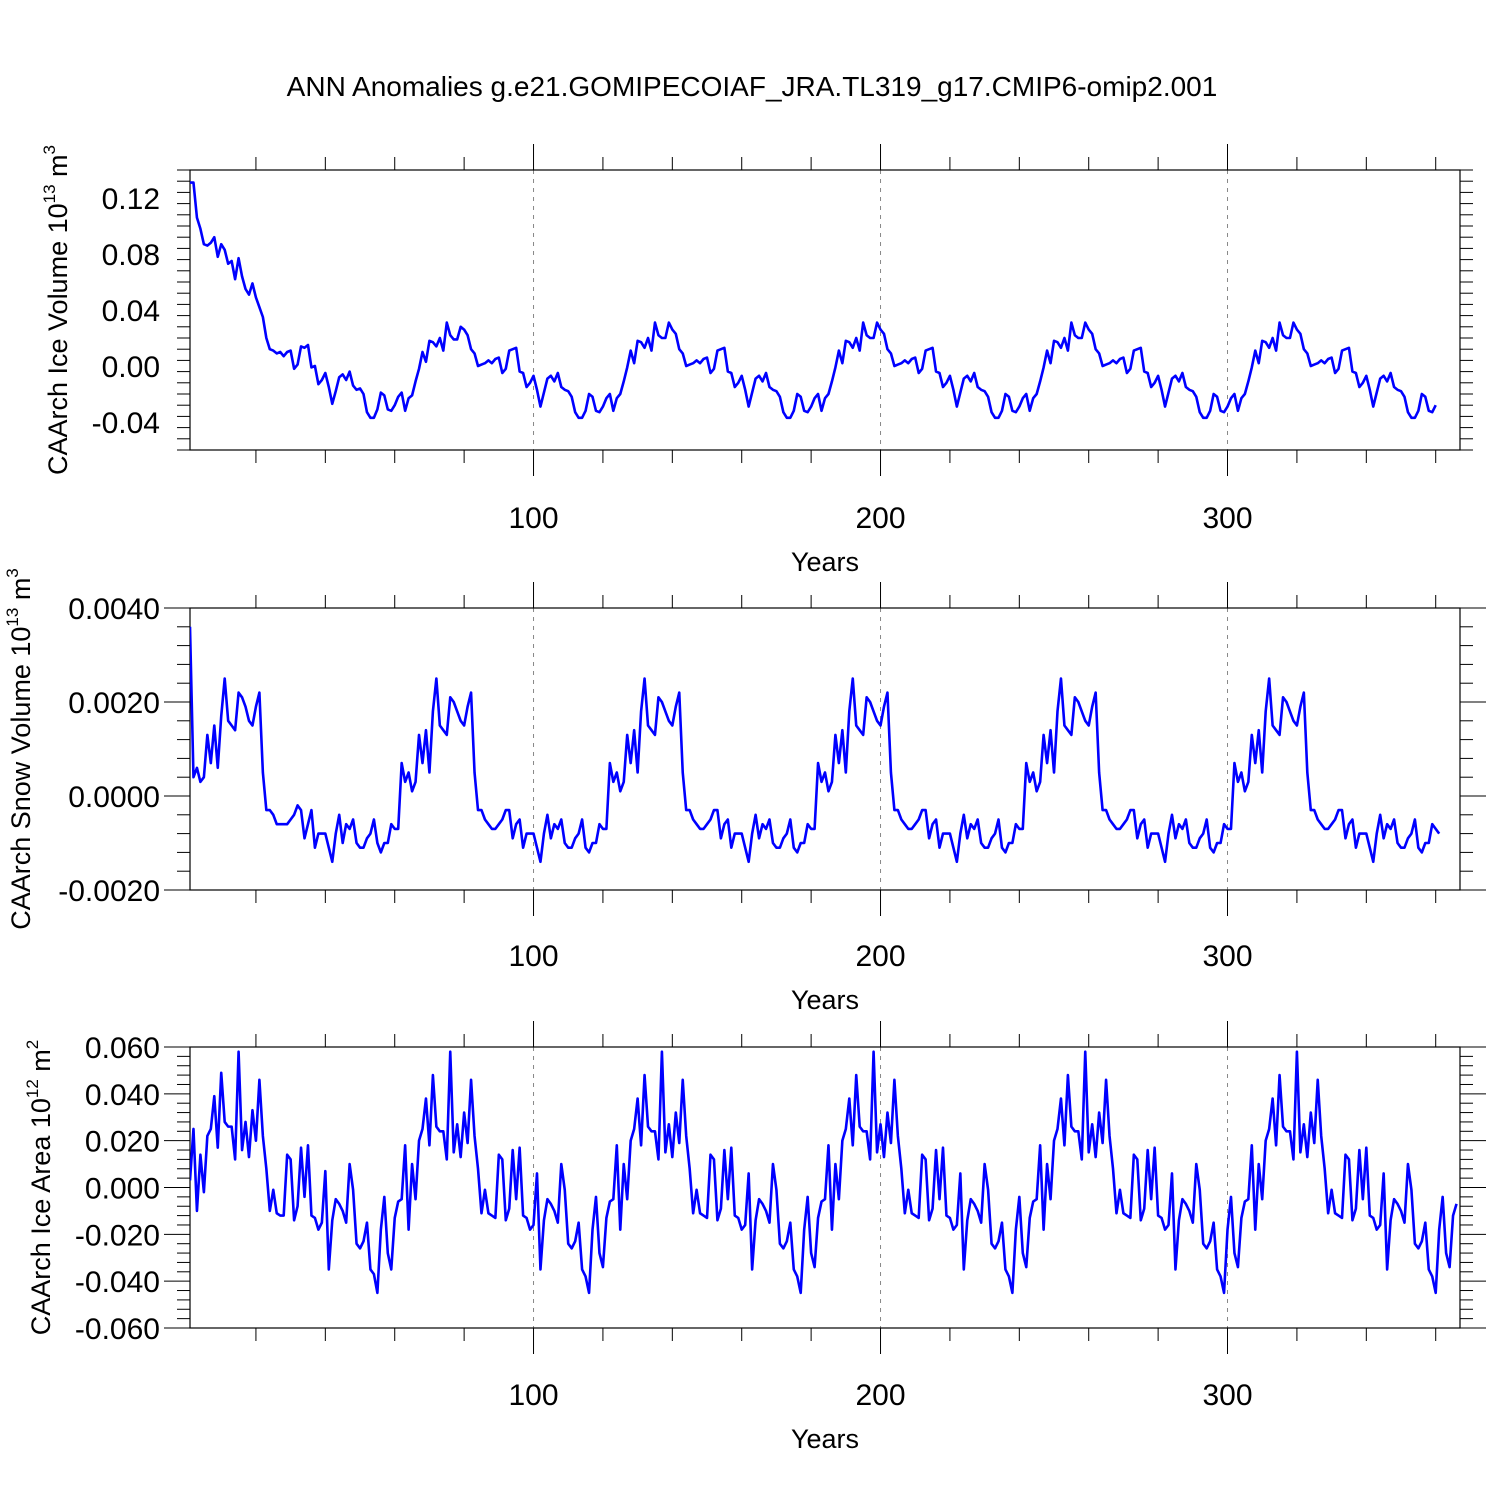 This screenshot has width=1500, height=1505. I want to click on panel-2-y-axis-title-part: 3, so click(12, 572).